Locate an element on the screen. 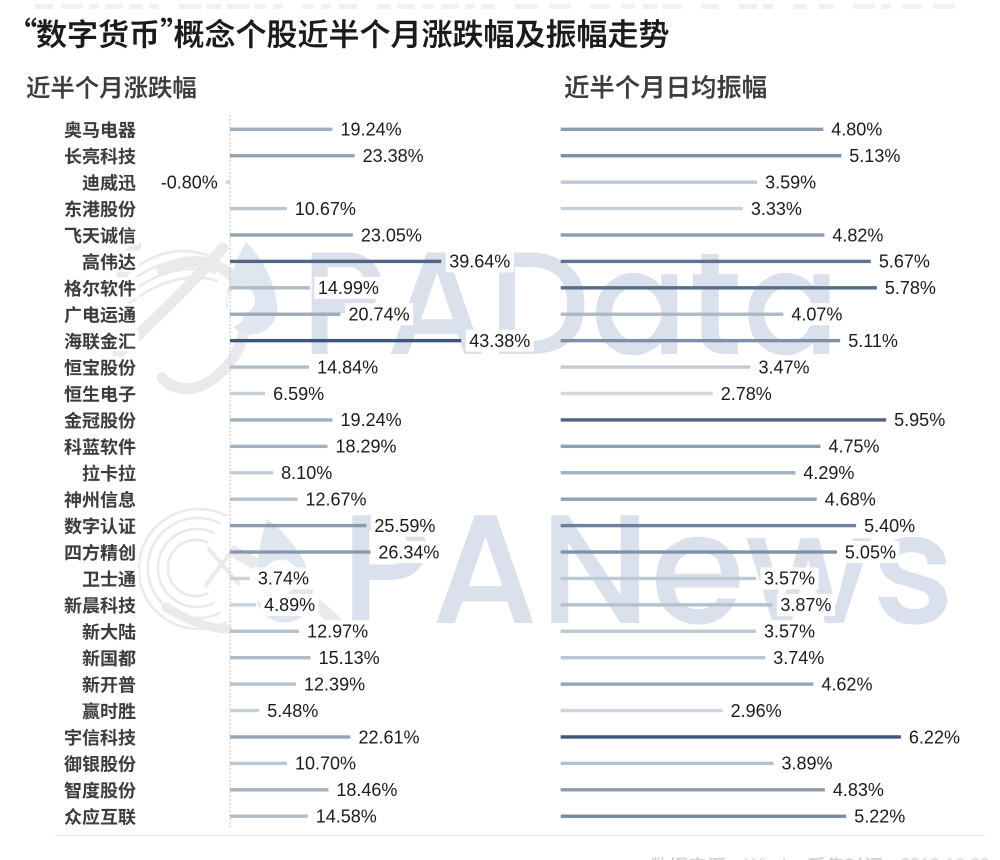  svg-text: 10.67% is located at coordinates (325, 209).